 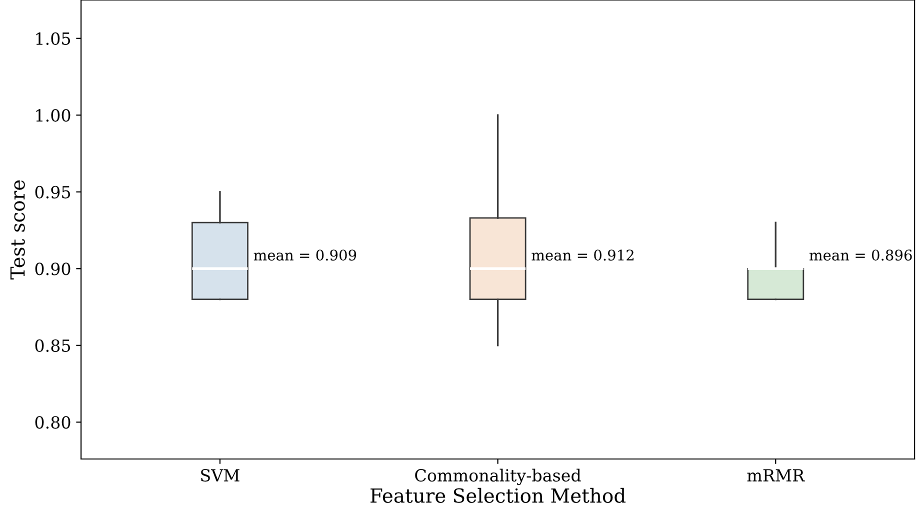 What do you see at coordinates (305, 255) in the screenshot?
I see `annotation: mean = 0.909` at bounding box center [305, 255].